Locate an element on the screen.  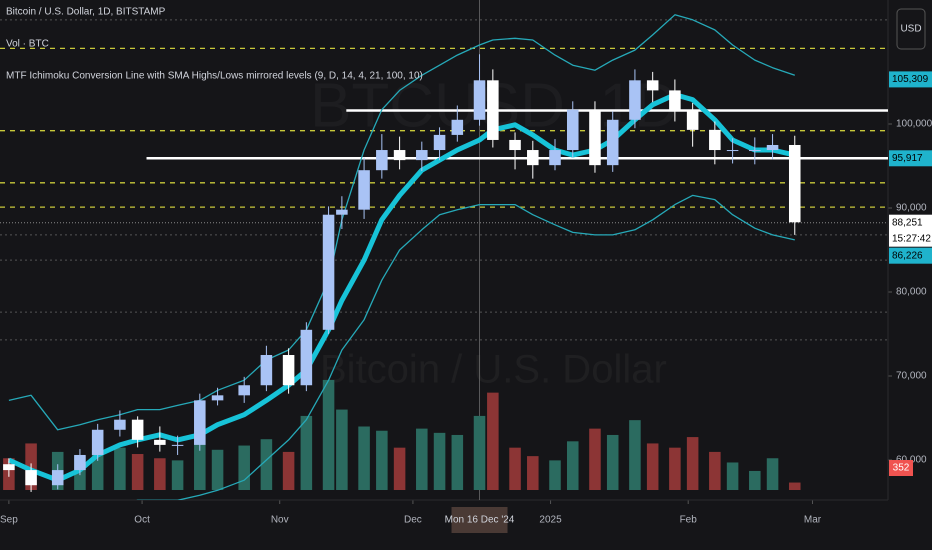
crosshair-label: Mon 16 Dec '24 is located at coordinates (480, 520).